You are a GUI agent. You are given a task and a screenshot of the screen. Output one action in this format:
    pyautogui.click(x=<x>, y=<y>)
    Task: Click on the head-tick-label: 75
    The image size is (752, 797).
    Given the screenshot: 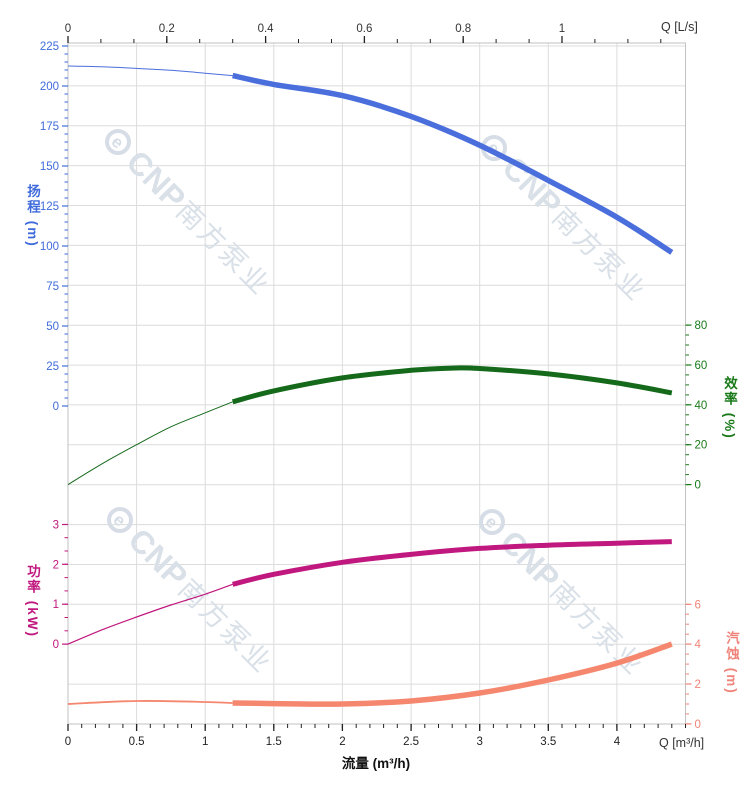 What is the action you would take?
    pyautogui.click(x=52, y=287)
    